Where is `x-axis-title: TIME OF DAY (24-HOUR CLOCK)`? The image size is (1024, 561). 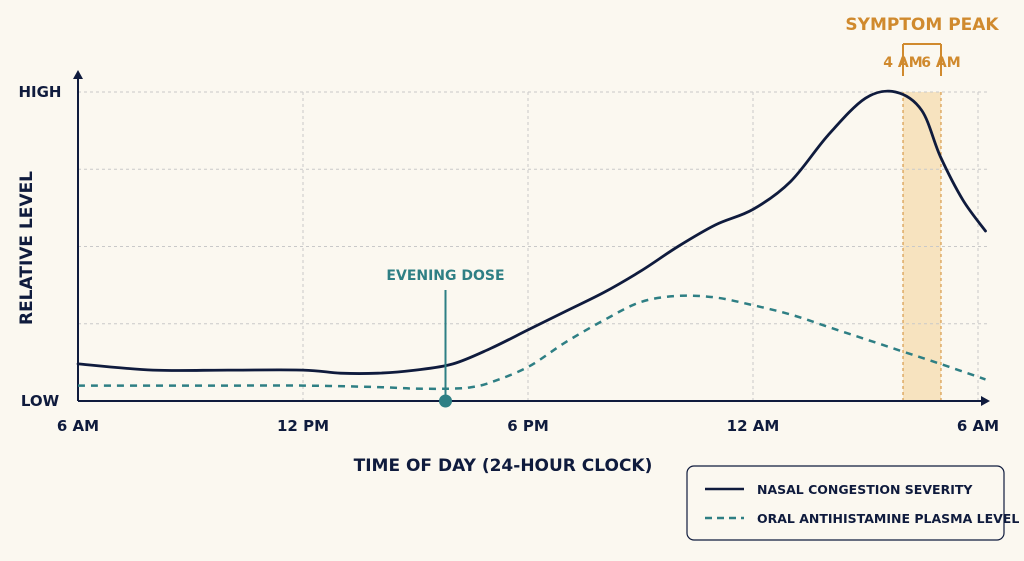
x-axis-title: TIME OF DAY (24-HOUR CLOCK) is located at coordinates (503, 466).